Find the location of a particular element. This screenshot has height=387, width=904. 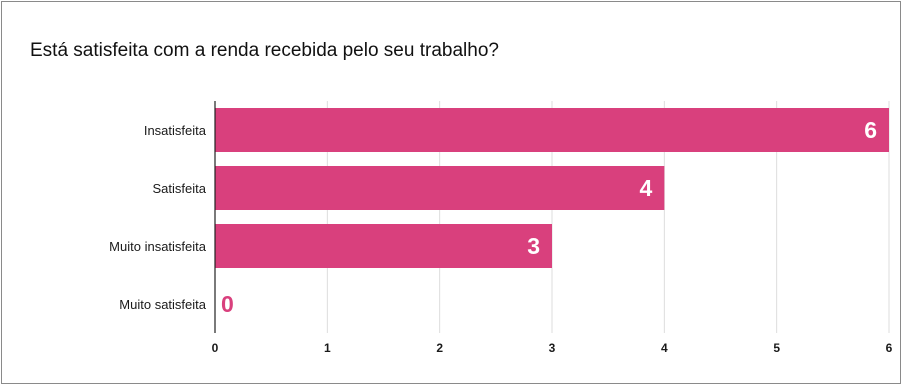

data-label: 4 is located at coordinates (646, 188).